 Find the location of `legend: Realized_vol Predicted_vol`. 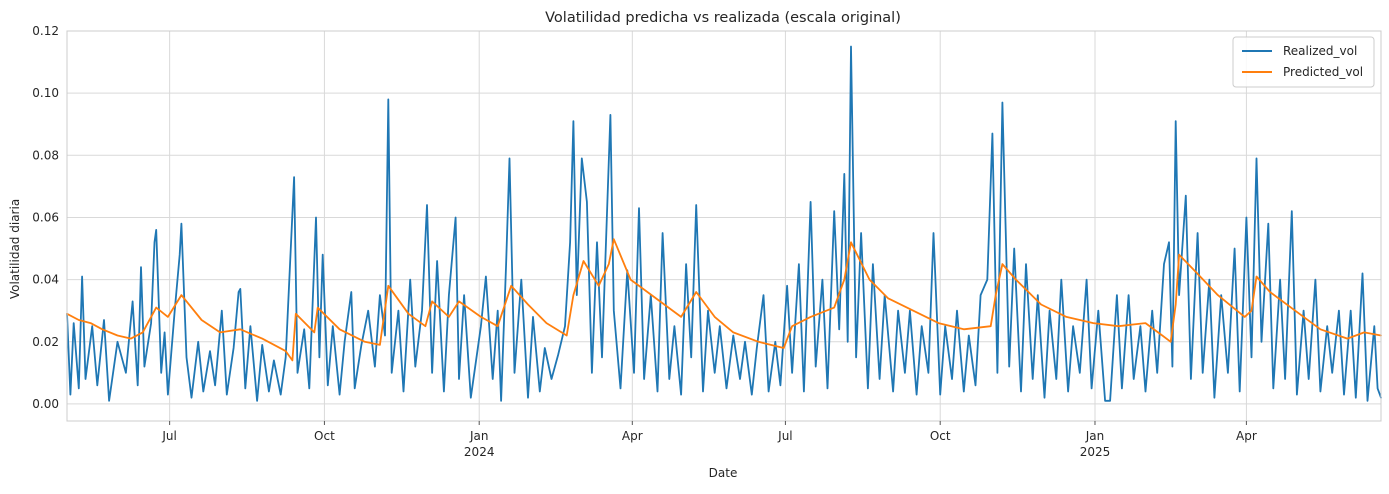

legend: Realized_vol Predicted_vol is located at coordinates (1303, 62).